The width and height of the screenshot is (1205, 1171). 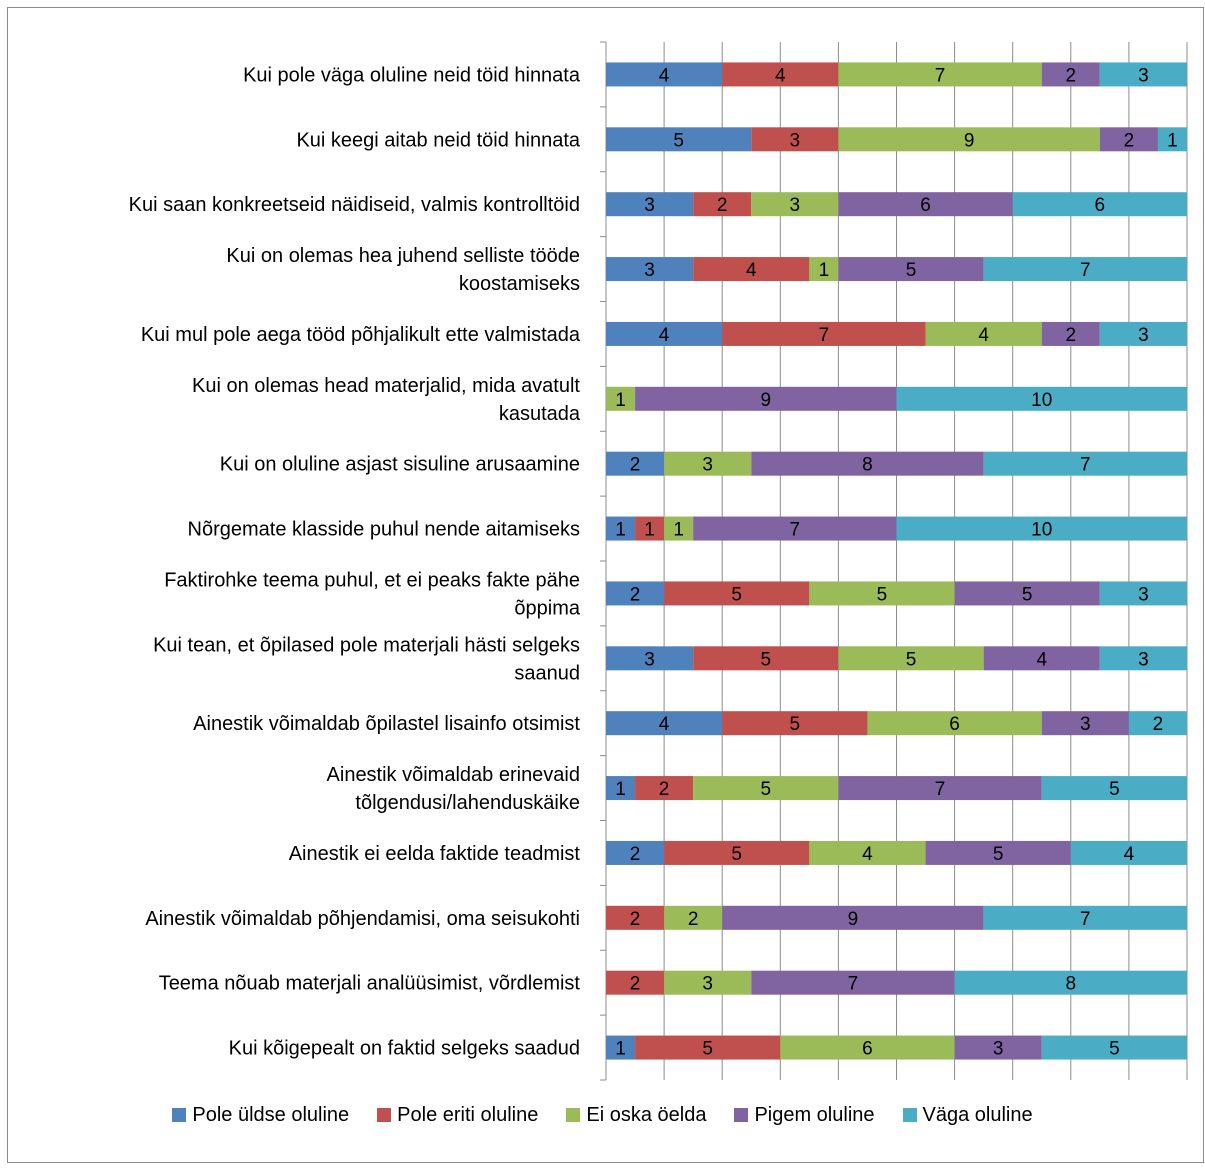 I want to click on category-label-line: saanud, so click(x=547, y=673).